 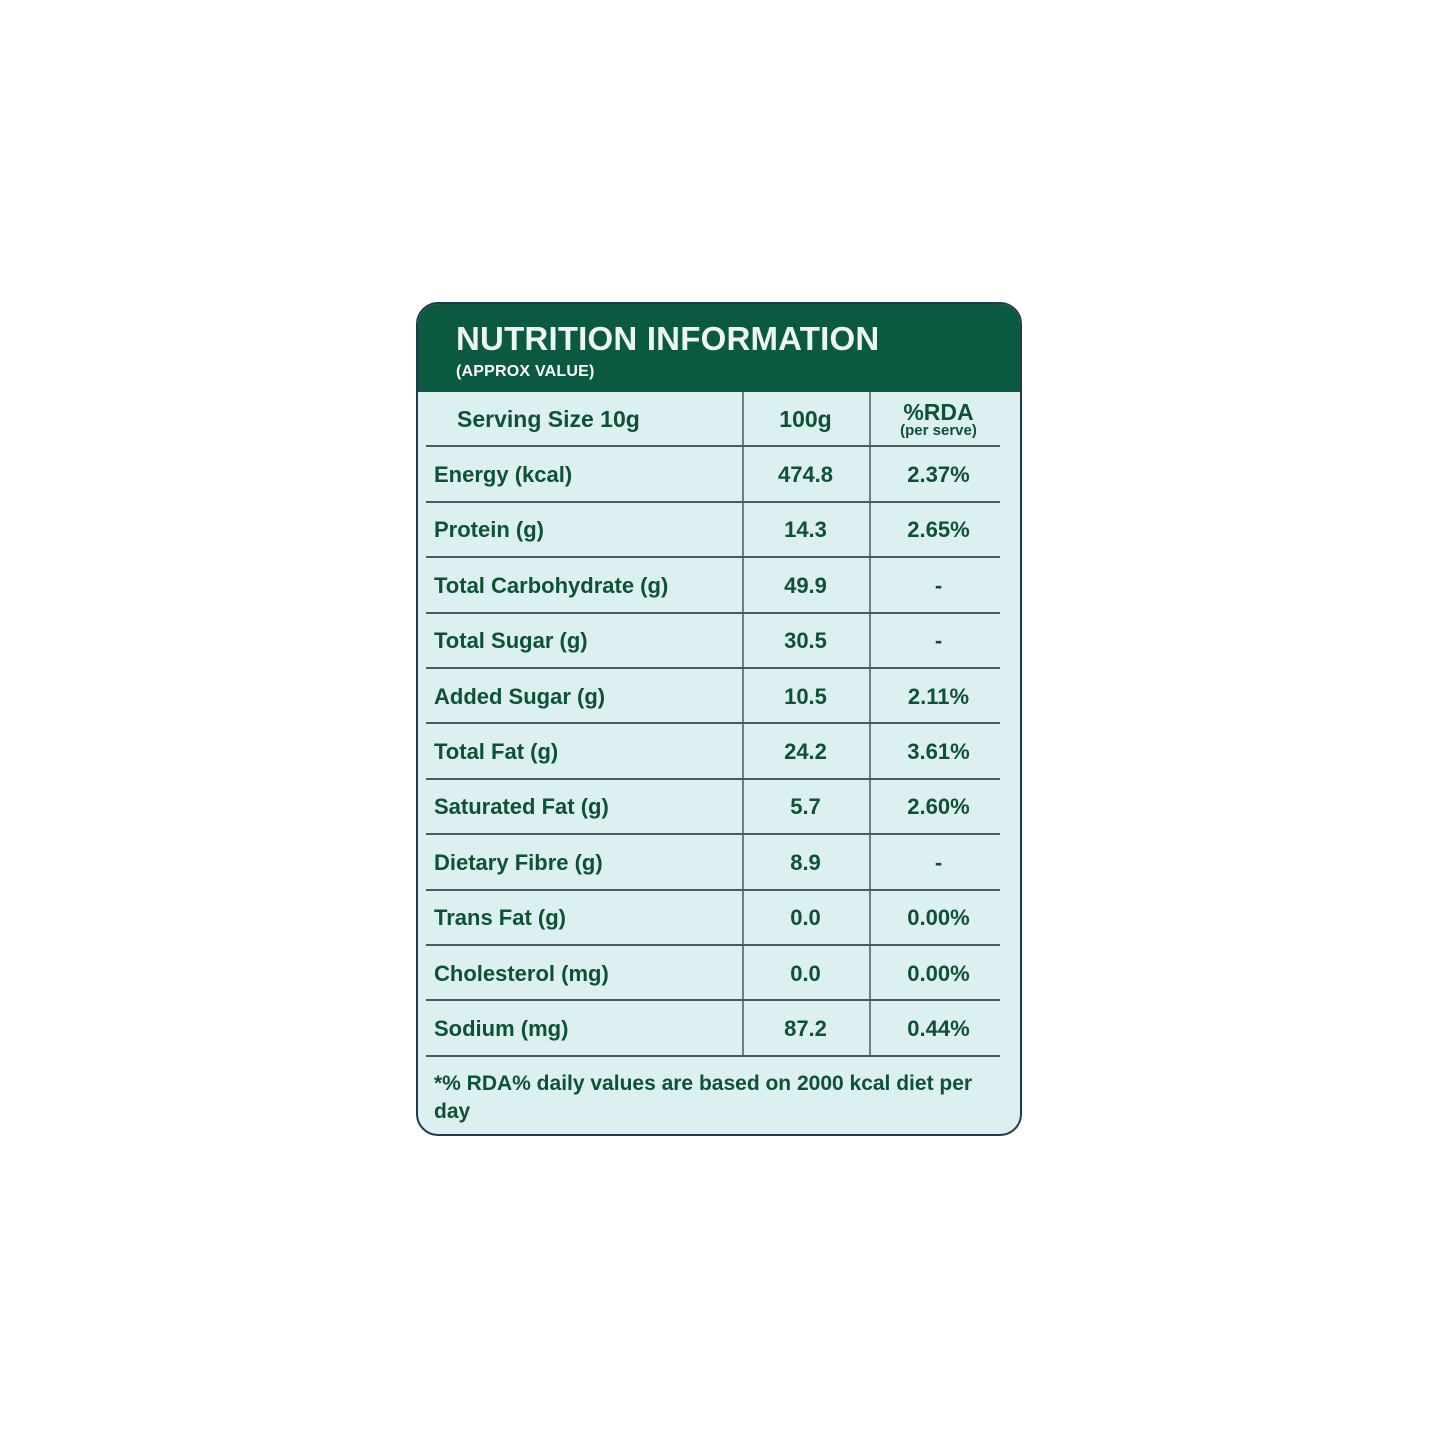 I want to click on column-header-rda: %RDA (per serve), so click(x=944, y=419).